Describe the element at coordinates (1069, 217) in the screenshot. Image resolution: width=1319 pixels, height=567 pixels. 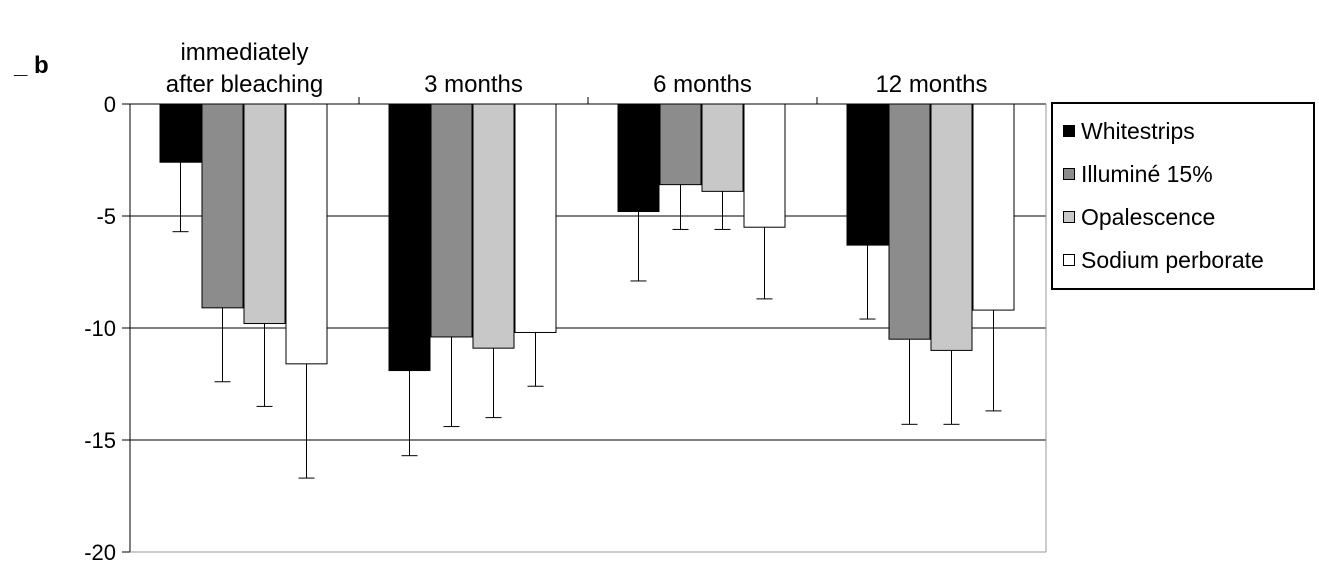
I see `legend-swatch-opalescence` at that location.